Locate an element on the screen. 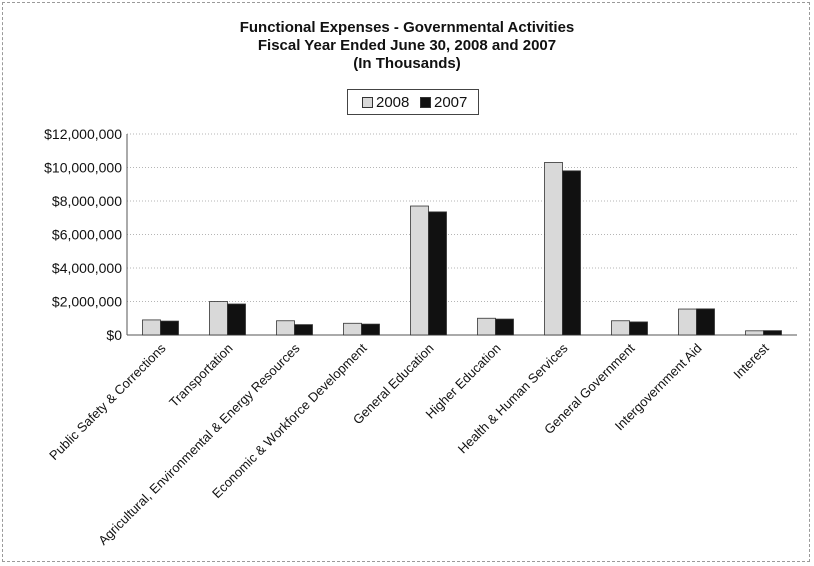 The width and height of the screenshot is (814, 566). legend-label-2008: 2008 is located at coordinates (393, 102).